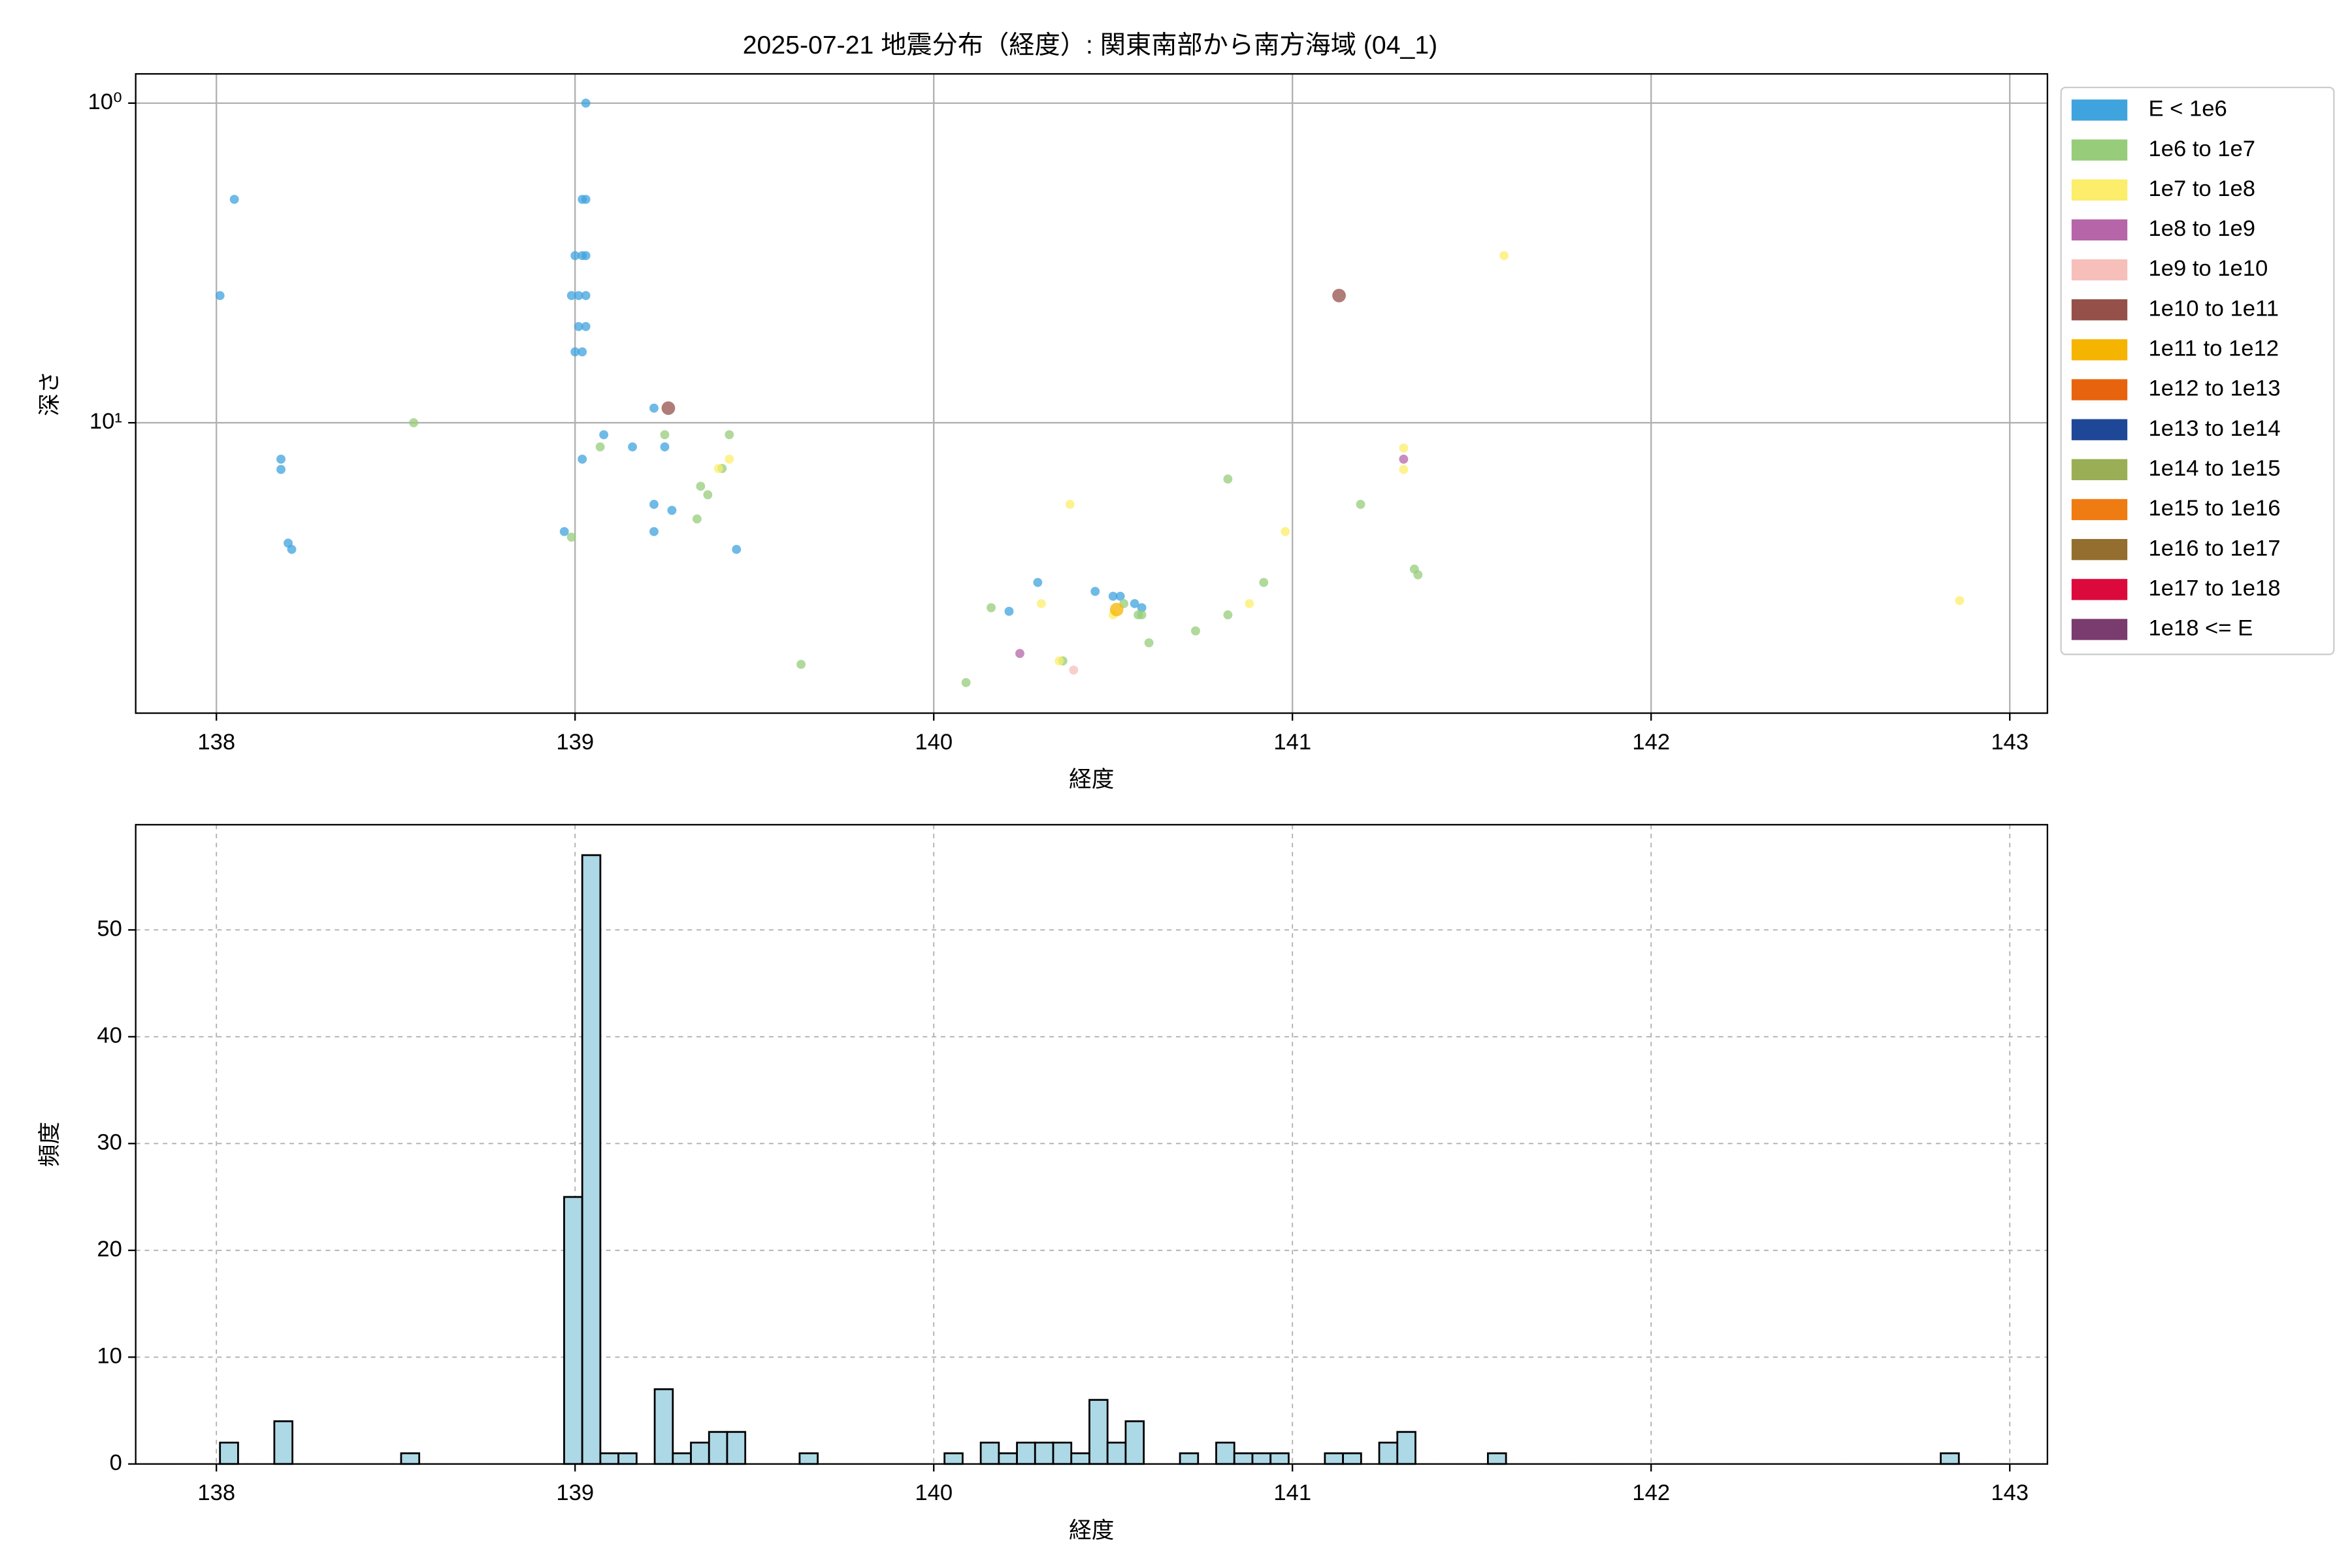 This screenshot has height=1568, width=2352. What do you see at coordinates (109, 1142) in the screenshot?
I see `y-tick-label: 30` at bounding box center [109, 1142].